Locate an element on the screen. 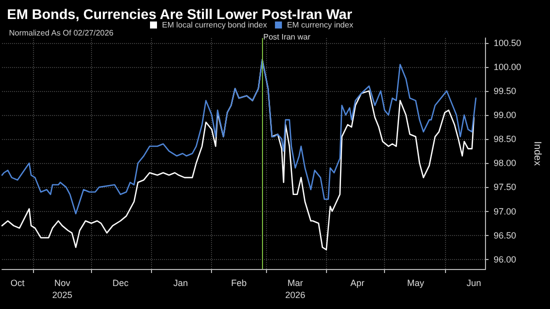 The image size is (550, 309). x-tick-label: May is located at coordinates (416, 283).